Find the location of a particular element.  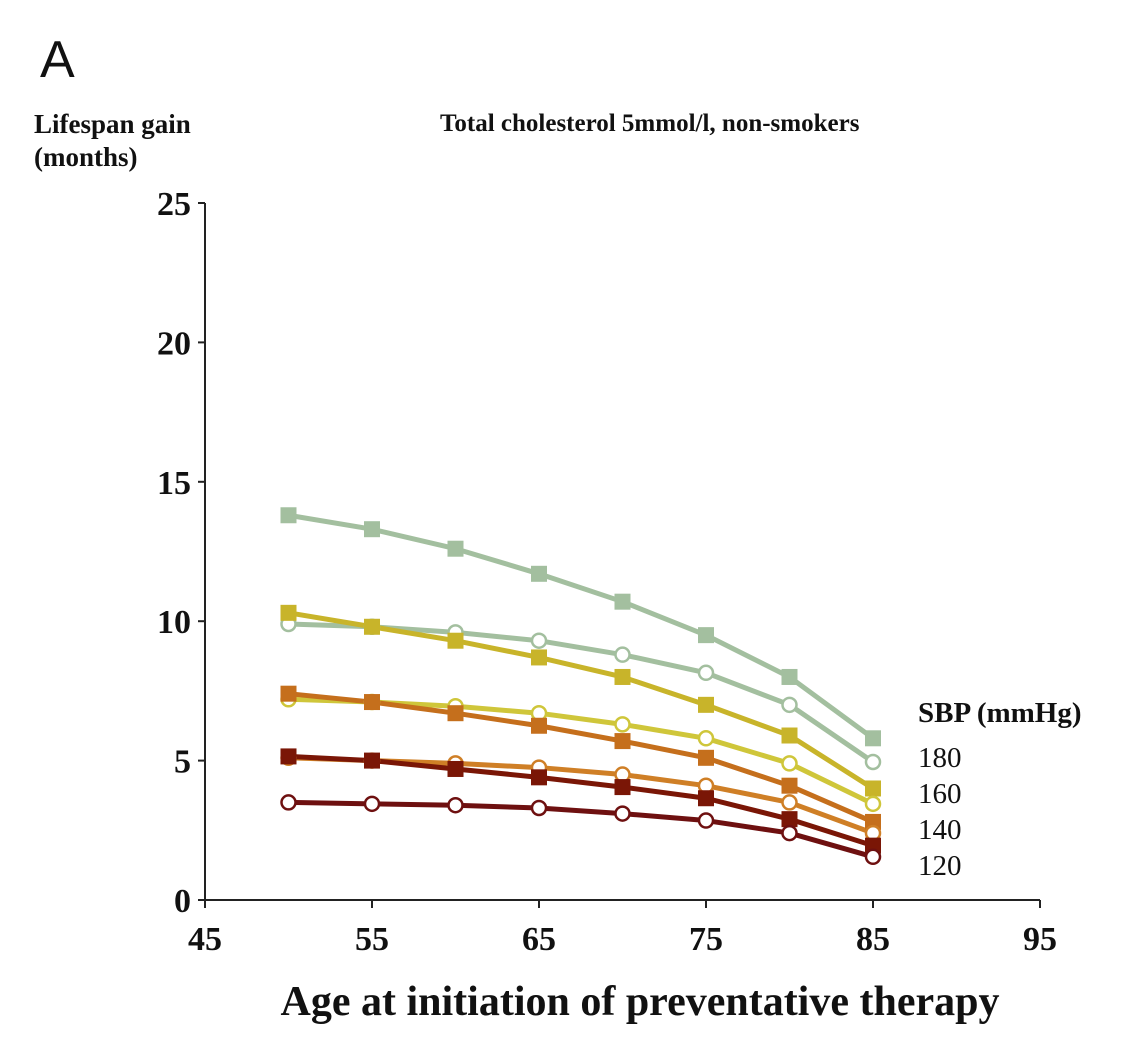

y-tick-label: 10 is located at coordinates (174, 622).